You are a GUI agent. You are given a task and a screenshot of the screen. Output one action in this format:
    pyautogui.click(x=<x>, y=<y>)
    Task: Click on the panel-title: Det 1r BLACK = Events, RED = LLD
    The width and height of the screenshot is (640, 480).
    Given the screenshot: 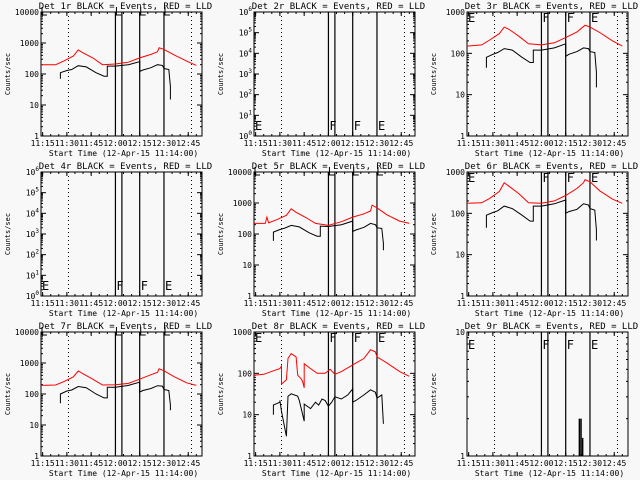 What is the action you would take?
    pyautogui.click(x=125, y=7)
    